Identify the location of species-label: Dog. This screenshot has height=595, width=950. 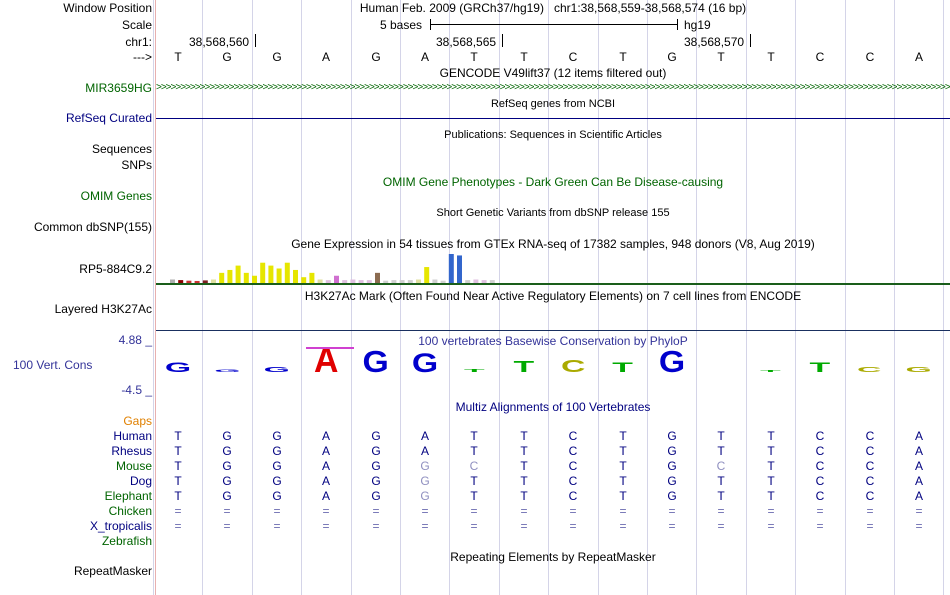
(140, 481).